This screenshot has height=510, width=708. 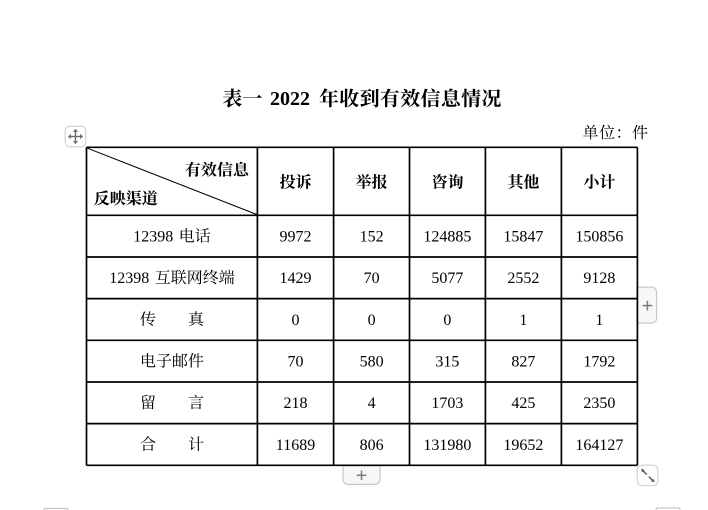 I want to click on svg-text: 218, so click(x=296, y=403).